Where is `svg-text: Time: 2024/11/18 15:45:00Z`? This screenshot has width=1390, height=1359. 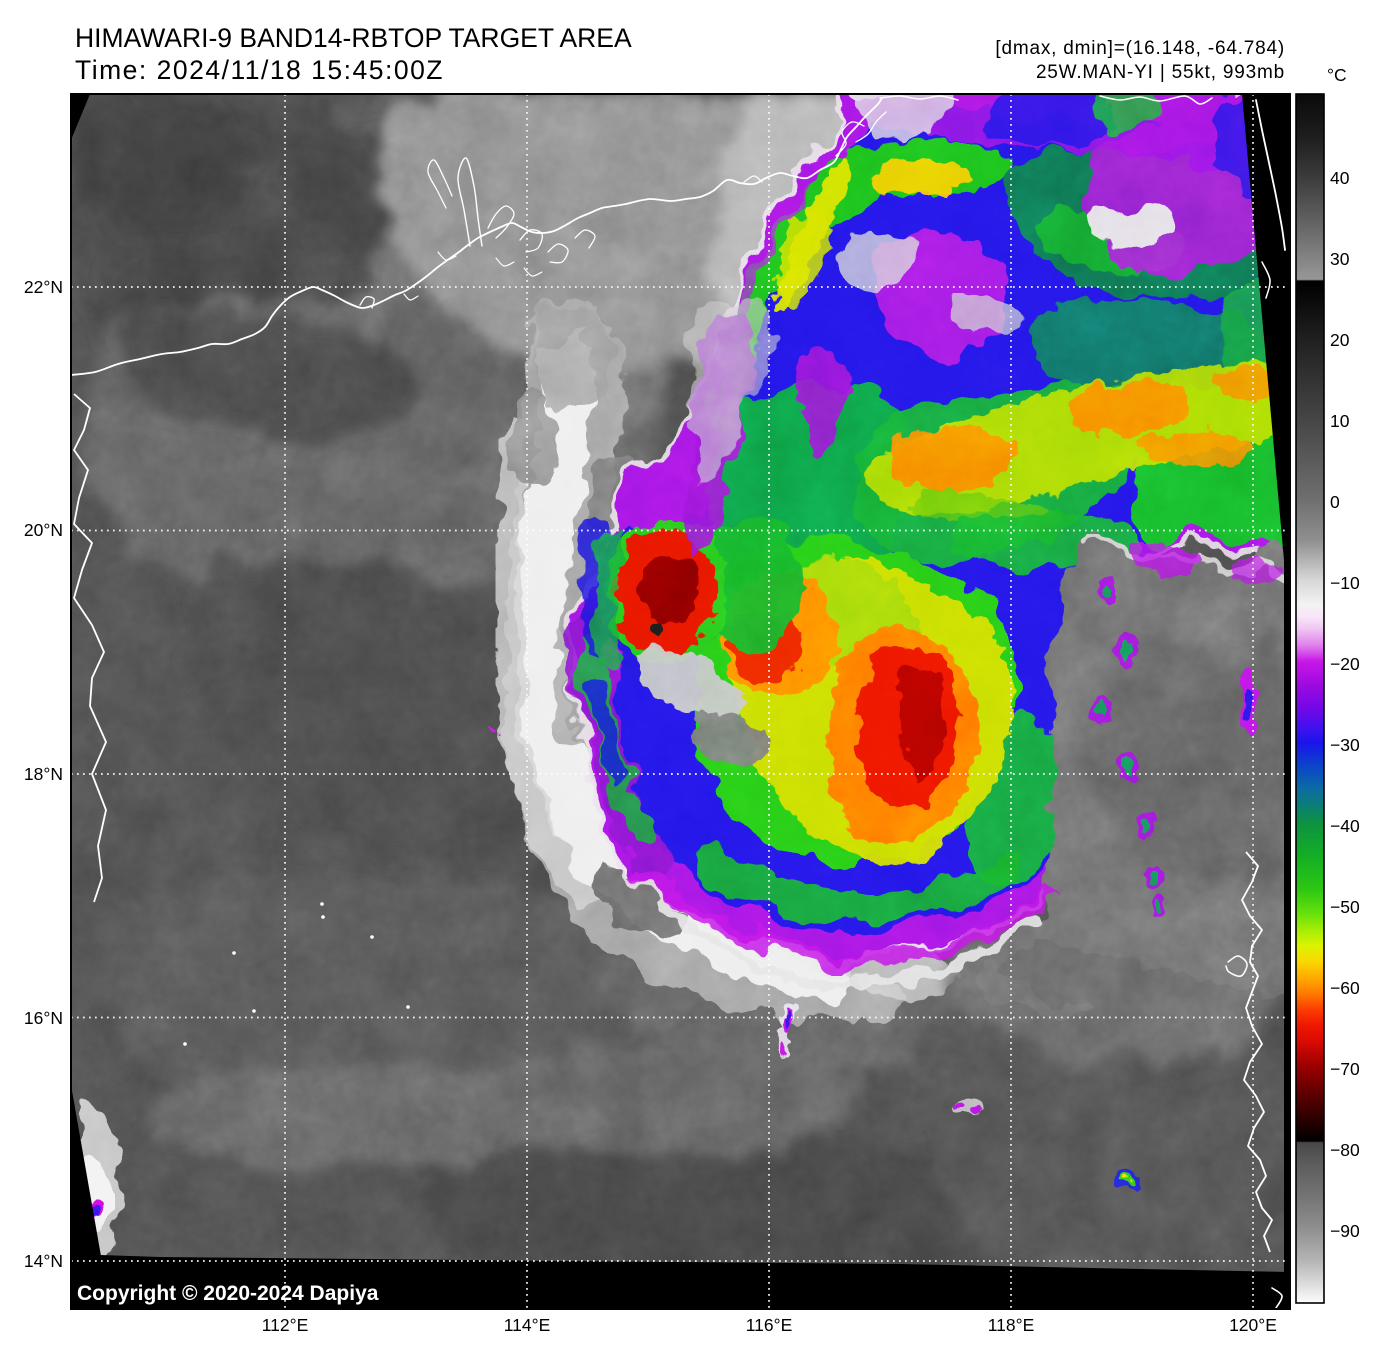 svg-text: Time: 2024/11/18 15:45:00Z is located at coordinates (259, 70).